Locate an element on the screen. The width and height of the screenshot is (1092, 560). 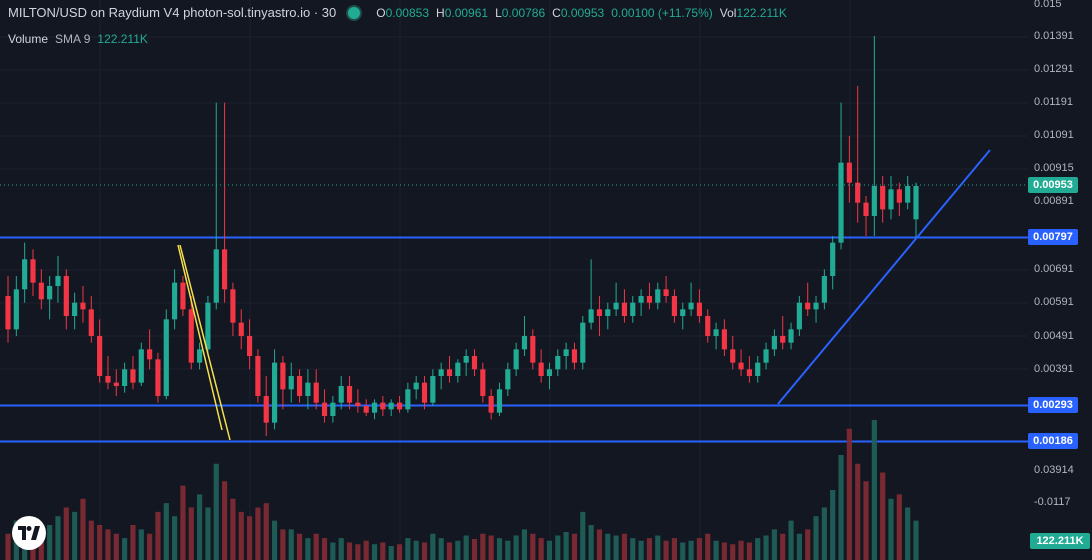
price-axis-label: 0.00891 is located at coordinates (1054, 201).